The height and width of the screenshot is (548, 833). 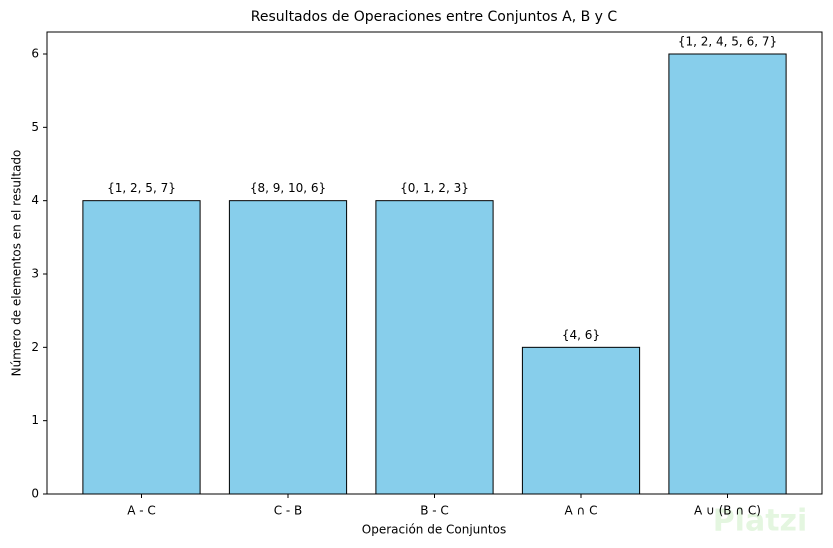 What do you see at coordinates (434, 530) in the screenshot?
I see `x-axis-label: Operación de Conjuntos` at bounding box center [434, 530].